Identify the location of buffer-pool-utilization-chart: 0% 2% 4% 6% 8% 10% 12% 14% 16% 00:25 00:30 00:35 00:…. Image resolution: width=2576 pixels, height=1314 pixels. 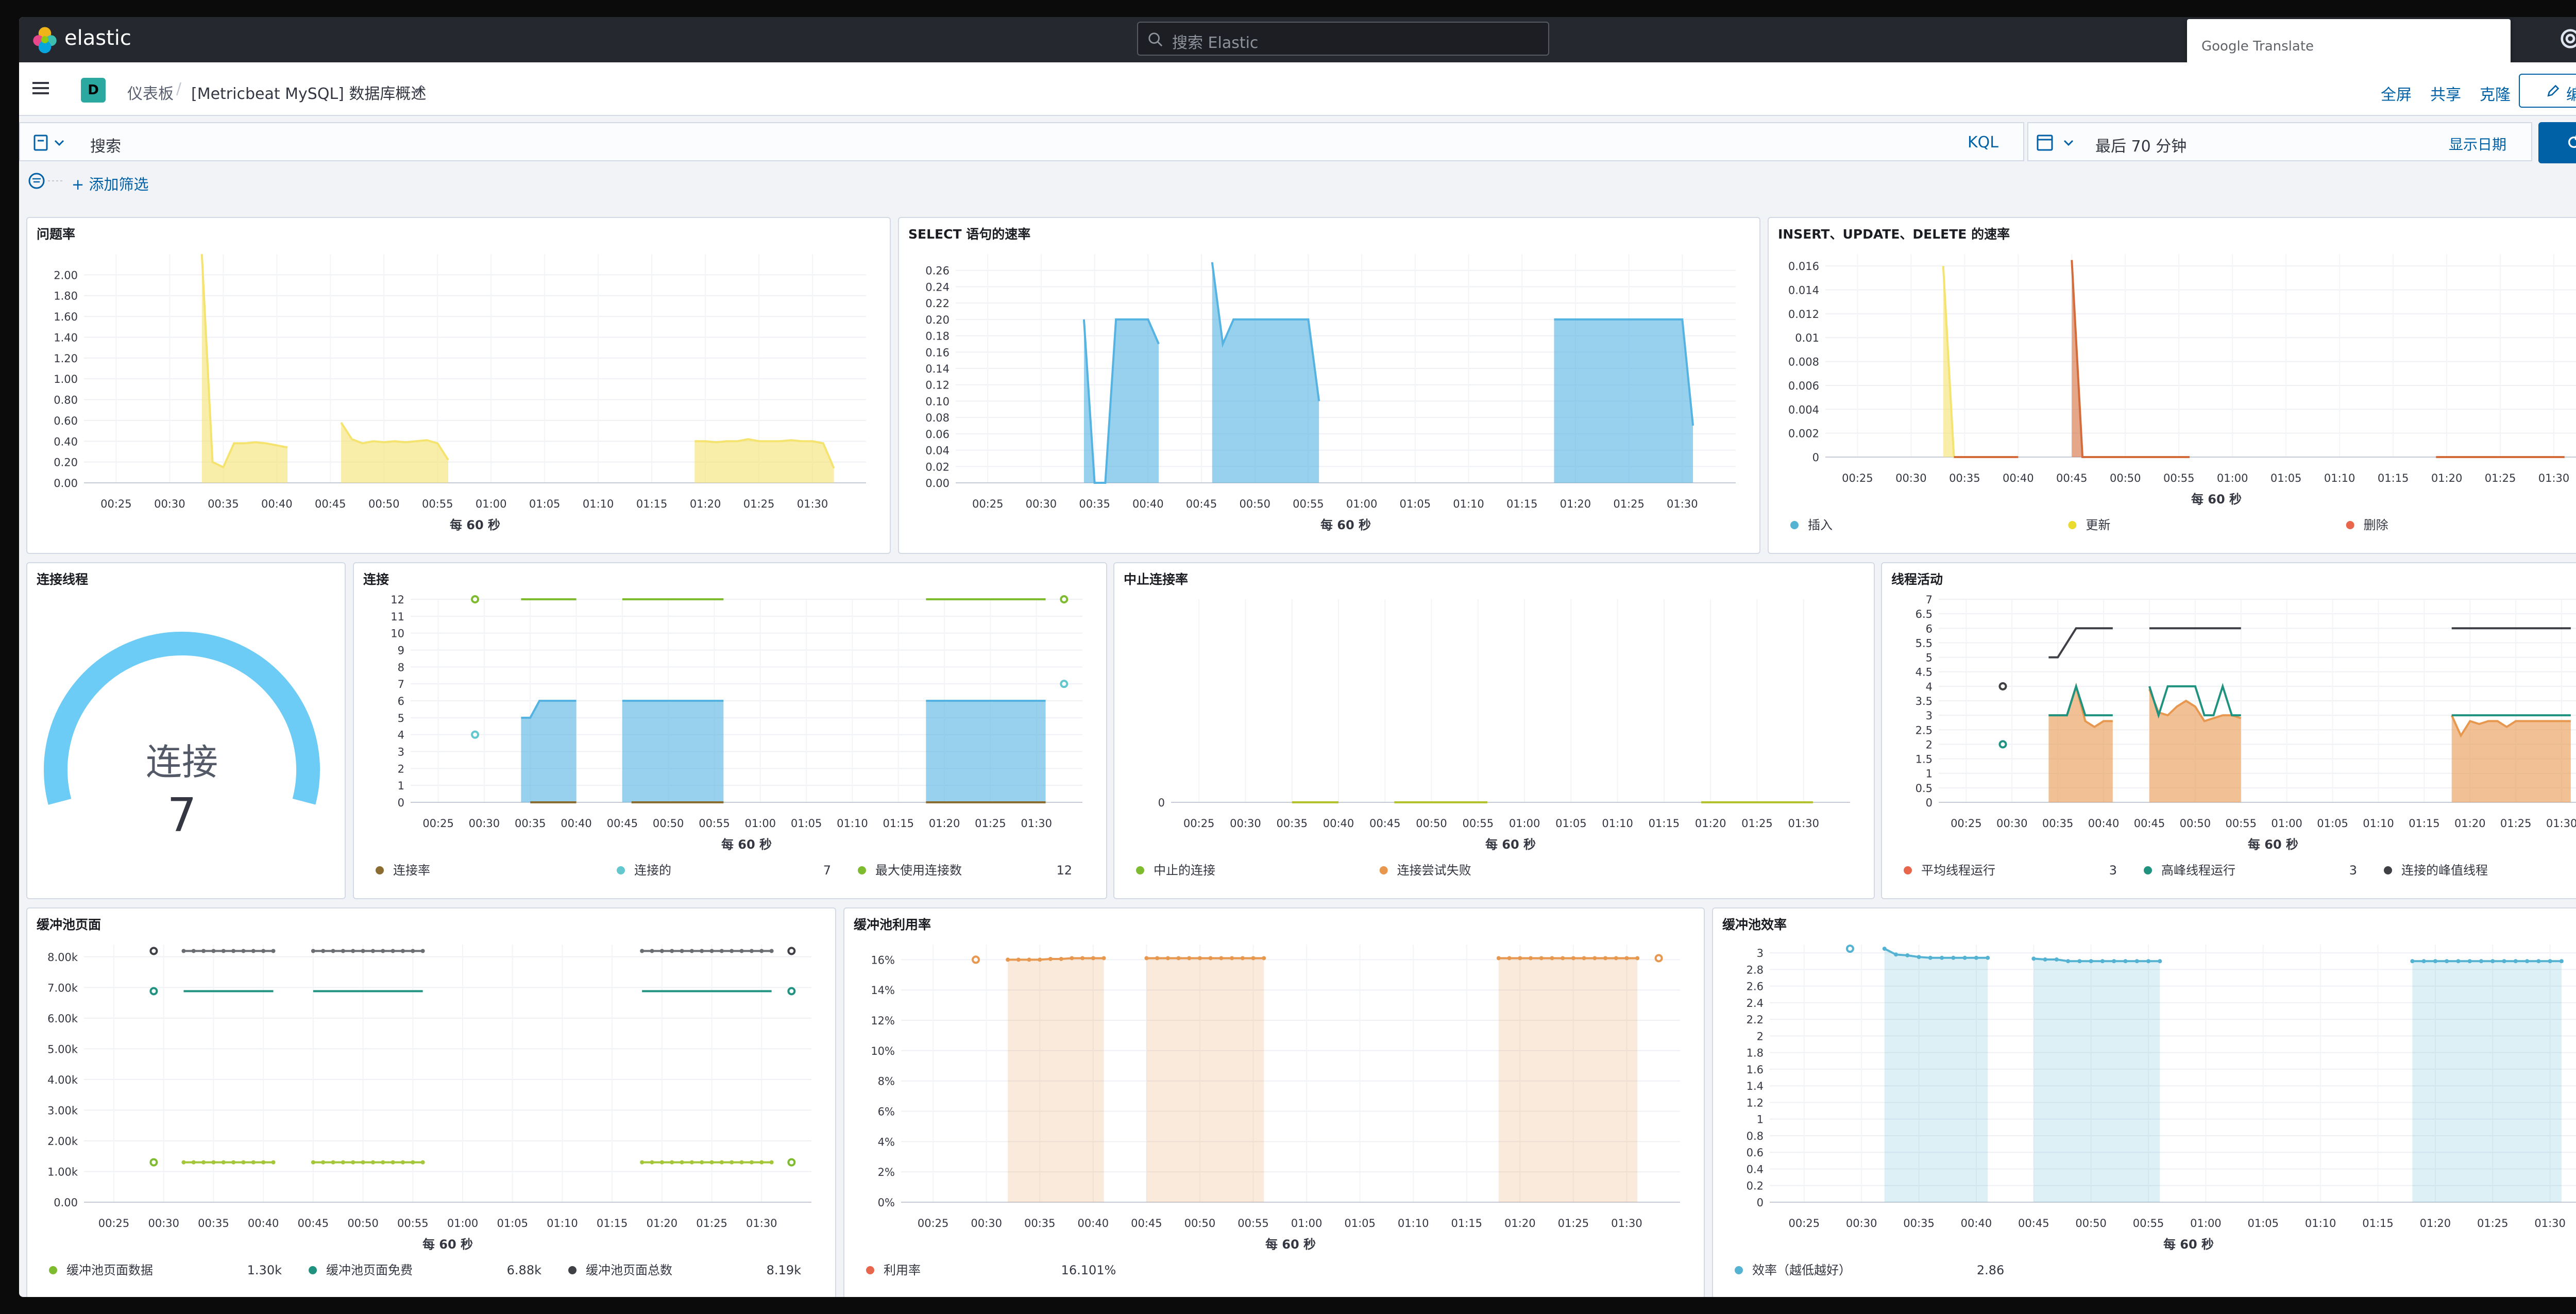
(1274, 1102).